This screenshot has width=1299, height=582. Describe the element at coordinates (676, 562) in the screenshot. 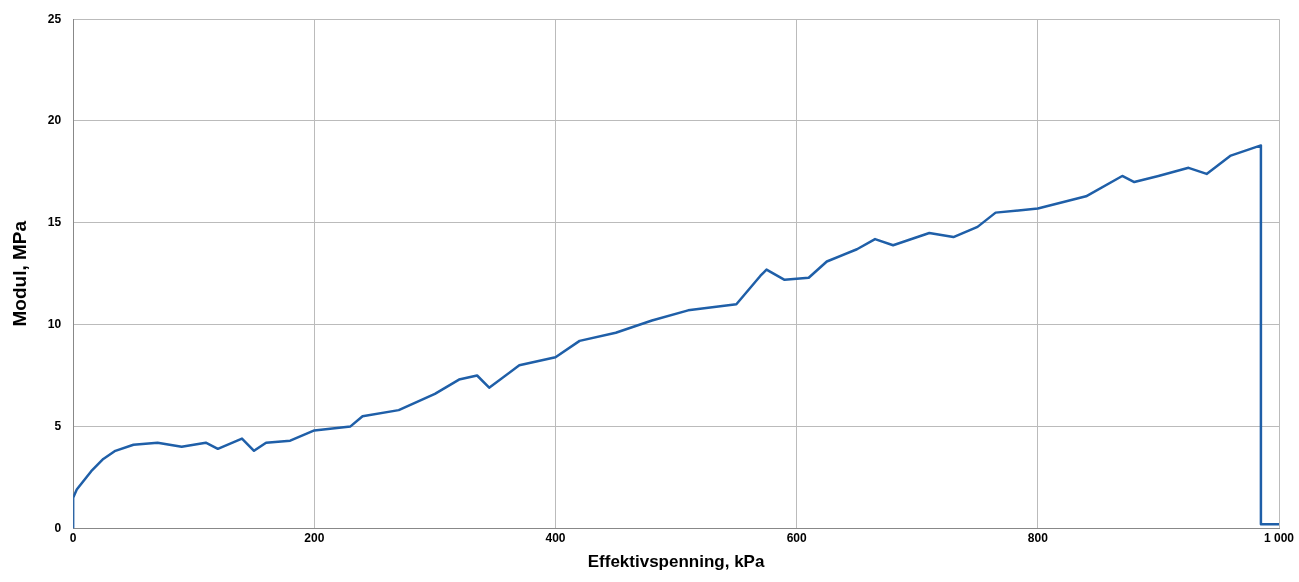

I see `x-axis-title: Effektivspenning, kPa` at that location.